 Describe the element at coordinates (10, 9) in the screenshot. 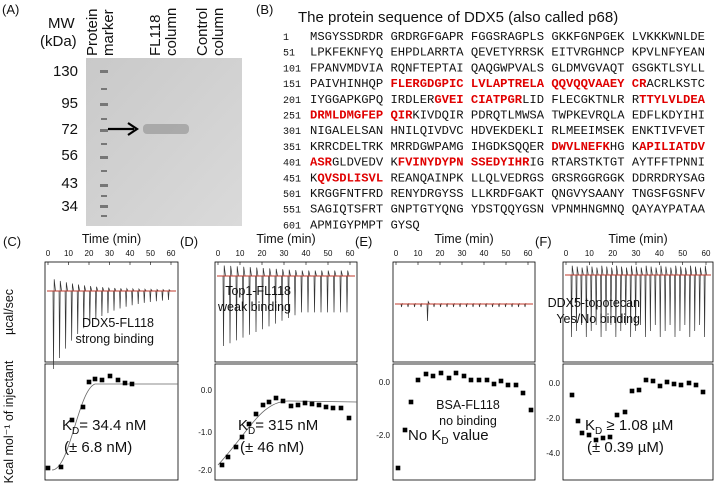

I see `panel-label: (A)` at that location.